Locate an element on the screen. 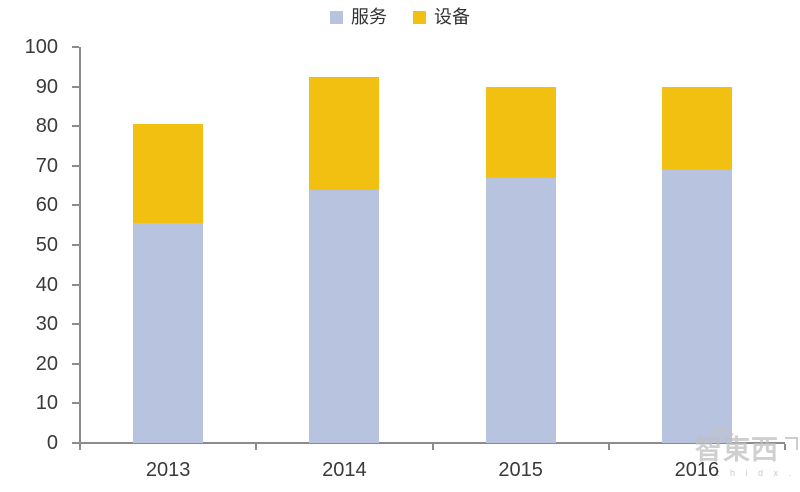 This screenshot has height=492, width=800. bar-2014-services is located at coordinates (344, 316).